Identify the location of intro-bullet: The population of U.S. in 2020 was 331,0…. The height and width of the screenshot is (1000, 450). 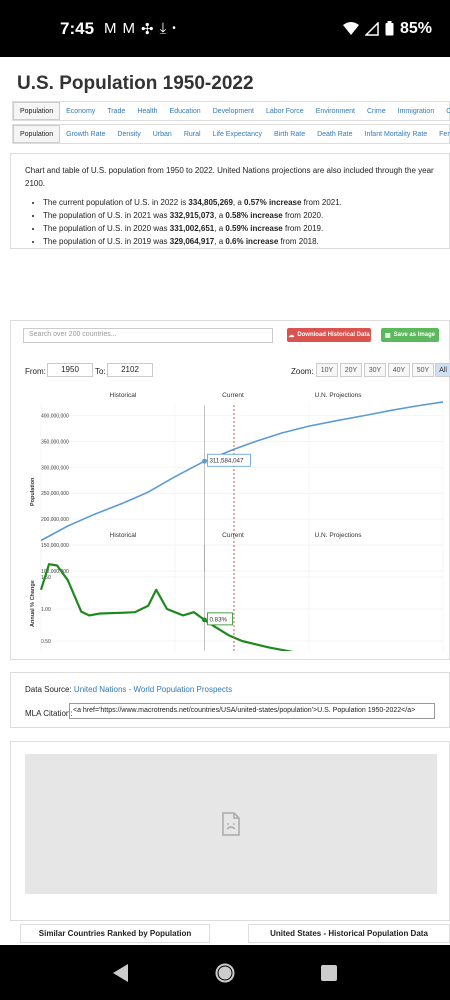
(239, 228).